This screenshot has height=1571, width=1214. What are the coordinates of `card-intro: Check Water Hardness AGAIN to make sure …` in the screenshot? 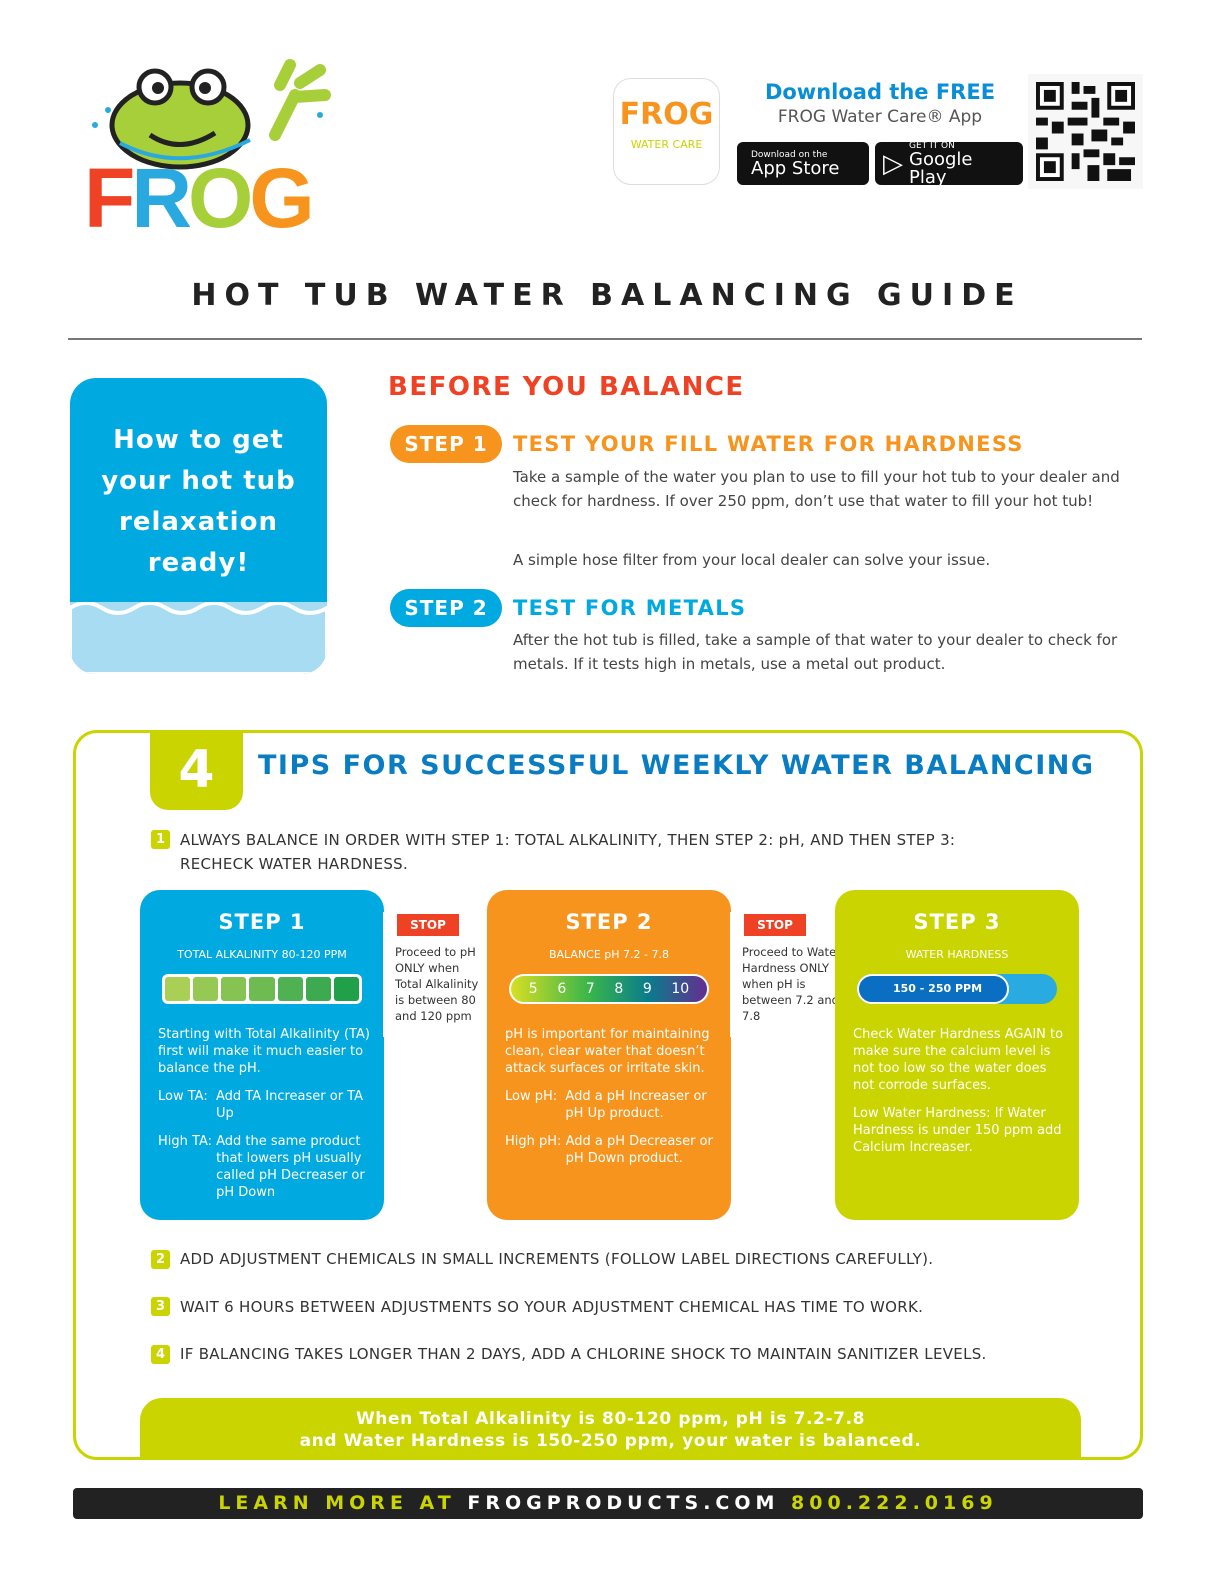 It's located at (958, 1060).